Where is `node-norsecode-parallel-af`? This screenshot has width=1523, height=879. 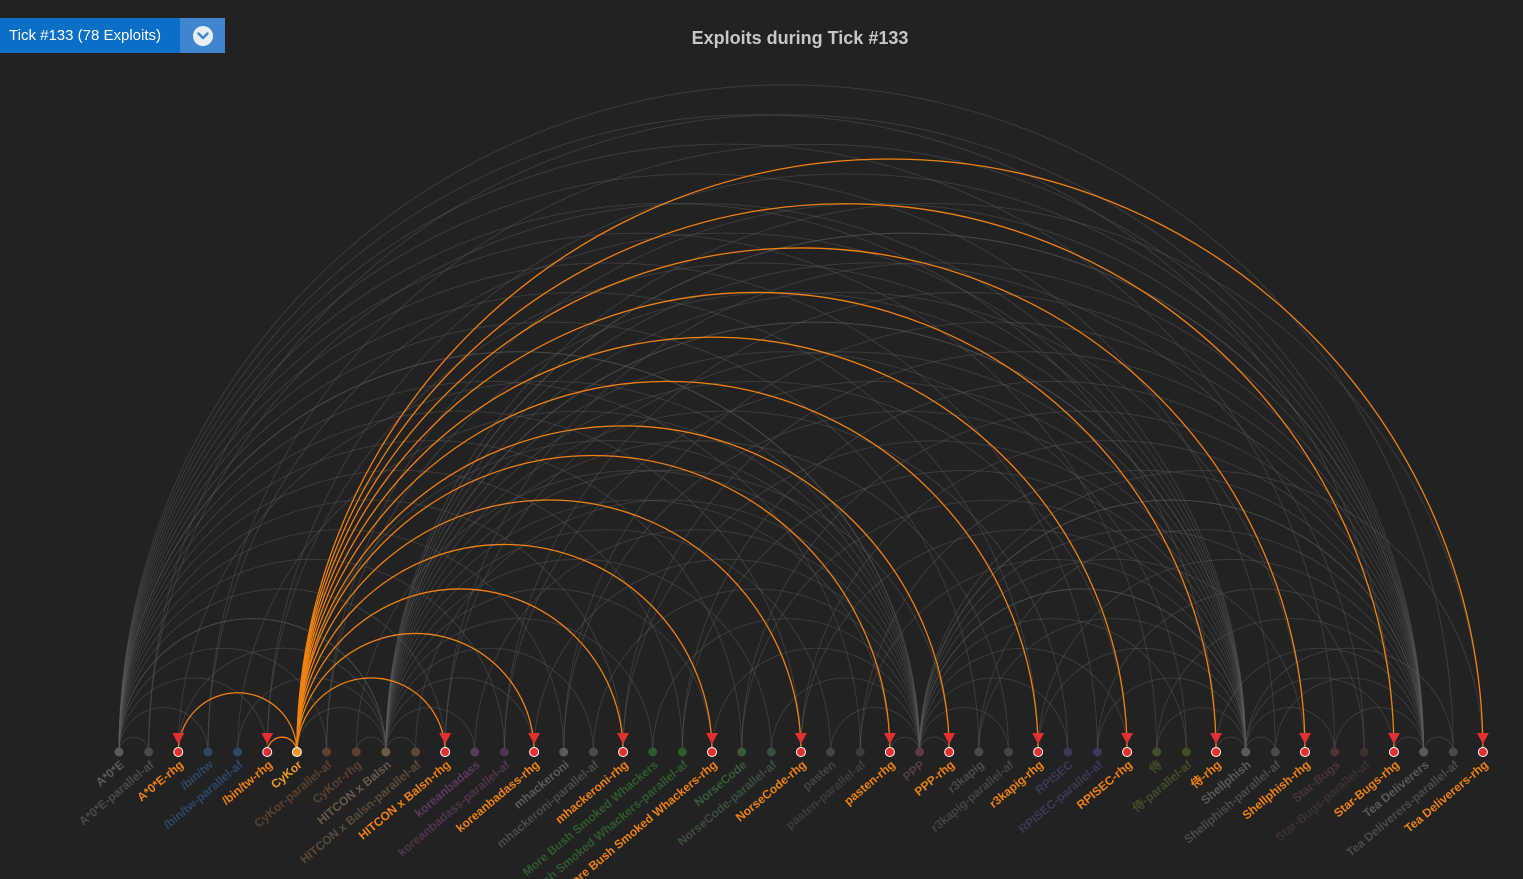 node-norsecode-parallel-af is located at coordinates (771, 752).